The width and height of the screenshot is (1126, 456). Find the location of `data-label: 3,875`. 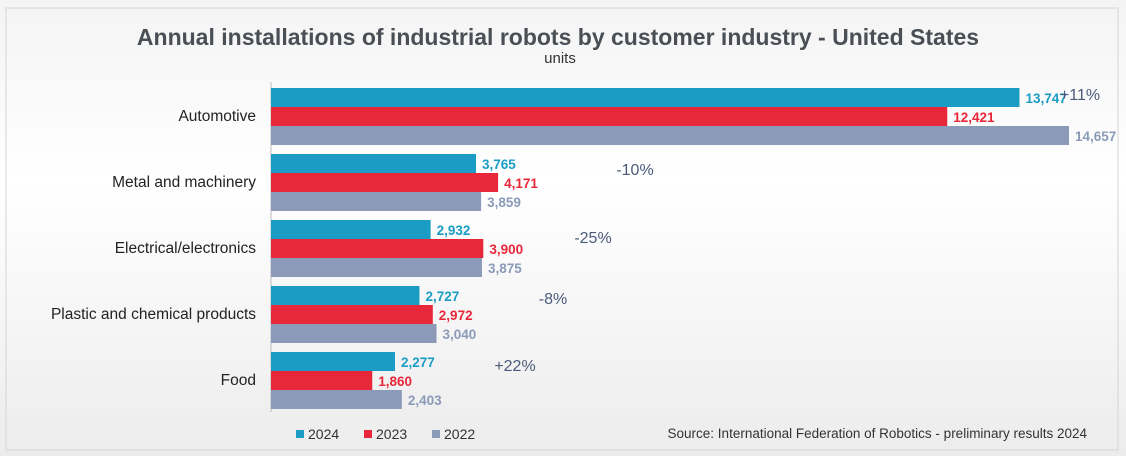

data-label: 3,875 is located at coordinates (505, 268).